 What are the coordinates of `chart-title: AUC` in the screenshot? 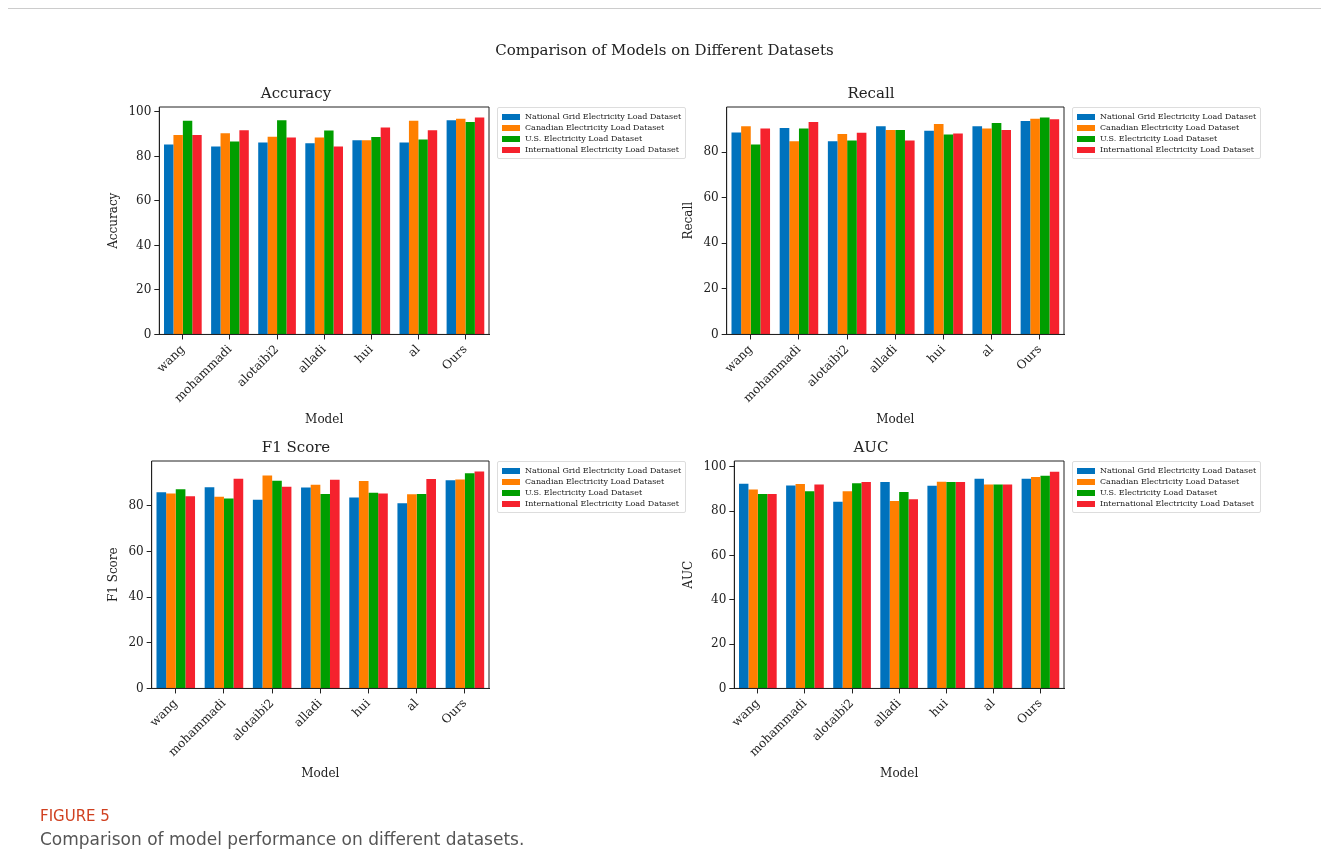 It's located at (870, 446).